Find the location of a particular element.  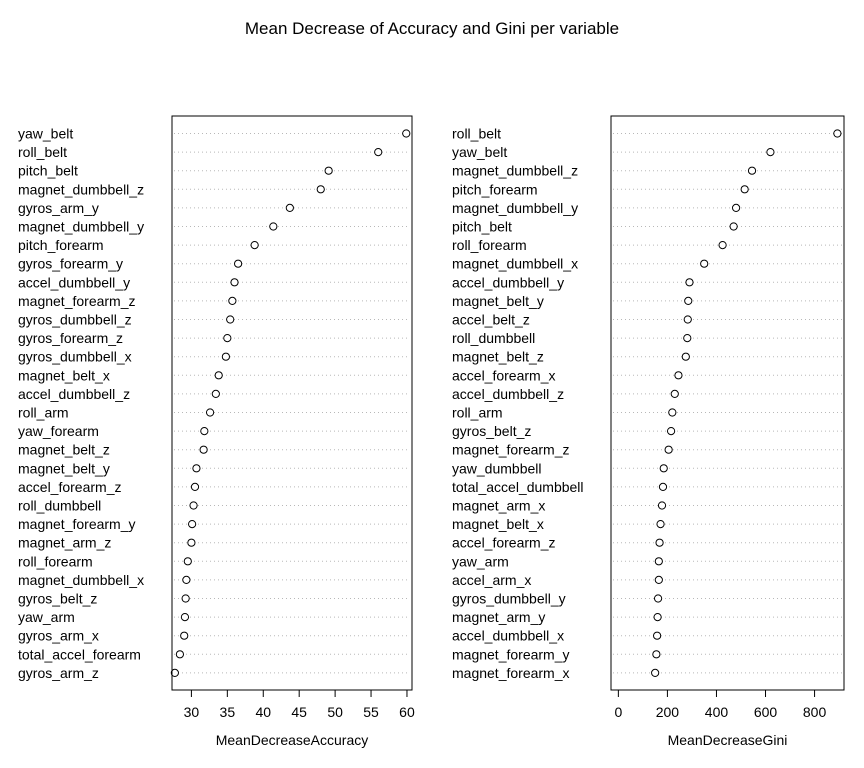

variable-label: magnet_belt_z is located at coordinates (498, 357).